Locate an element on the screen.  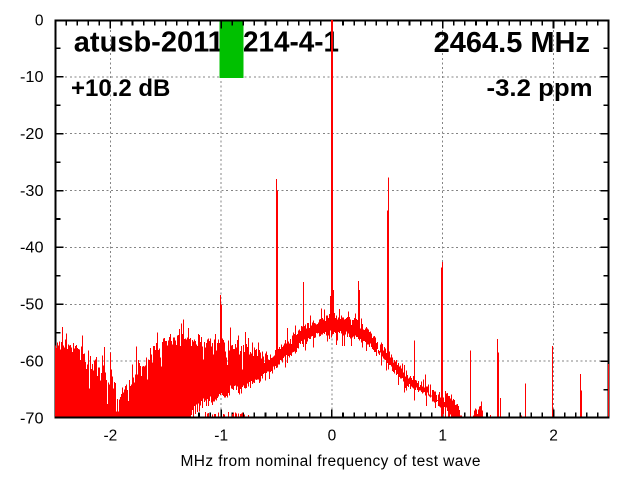
svg-text:MHz from nominal frequency of: MHz from nominal frequency of test wave is located at coordinates (331, 461).